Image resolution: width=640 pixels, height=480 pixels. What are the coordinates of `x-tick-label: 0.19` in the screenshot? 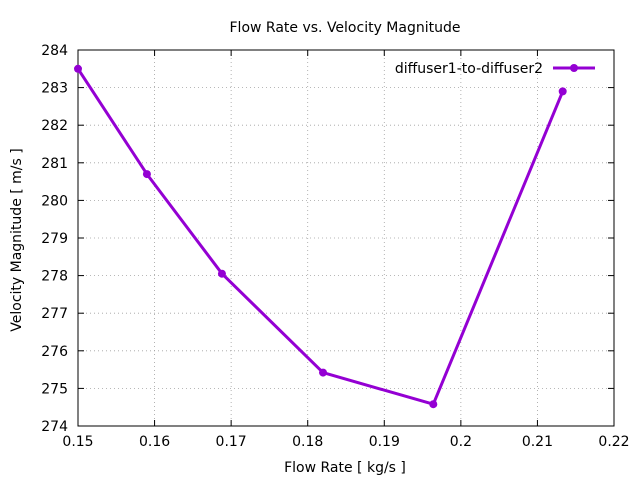 It's located at (384, 442).